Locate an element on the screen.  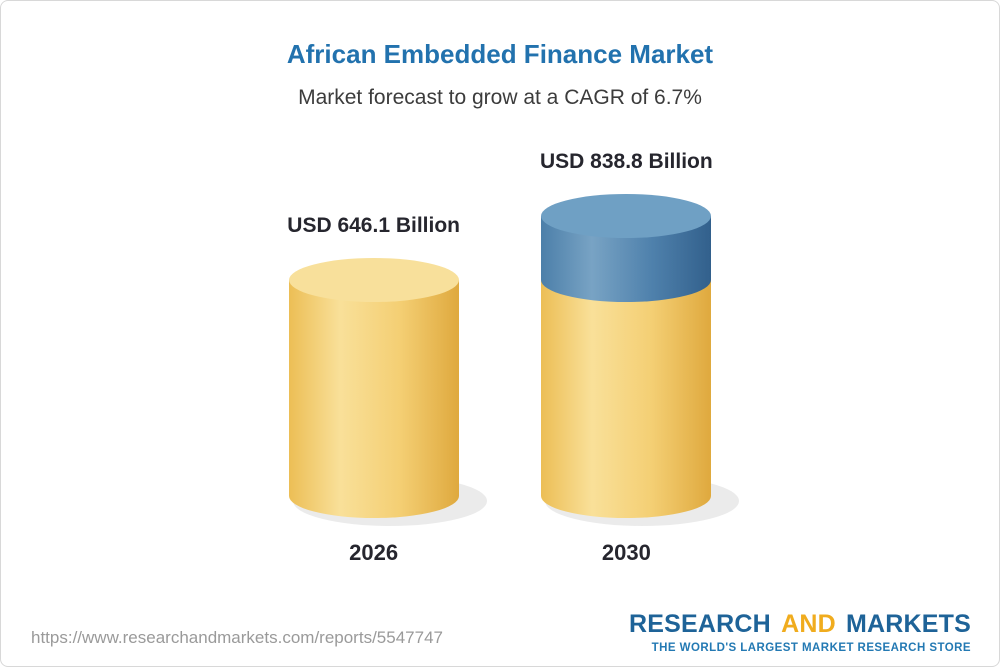
page-title: African Embedded Finance Market is located at coordinates (500, 54).